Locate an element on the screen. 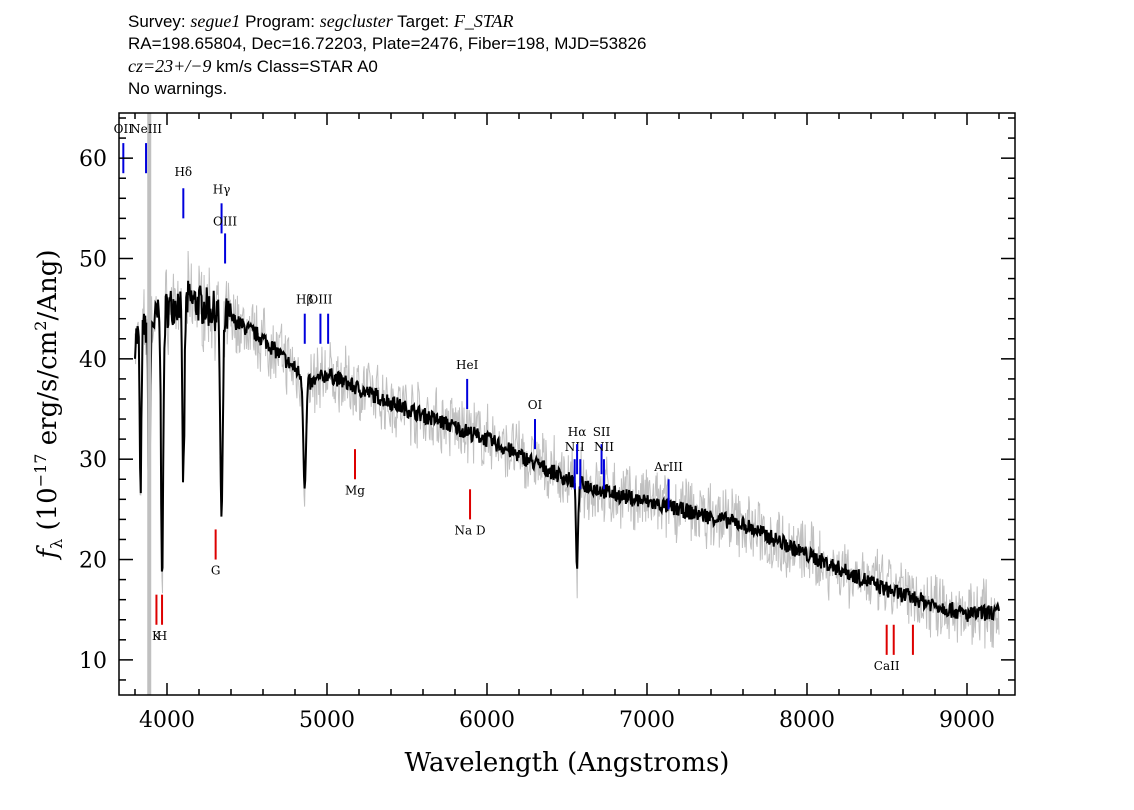  program-label: Program: is located at coordinates (280, 21).